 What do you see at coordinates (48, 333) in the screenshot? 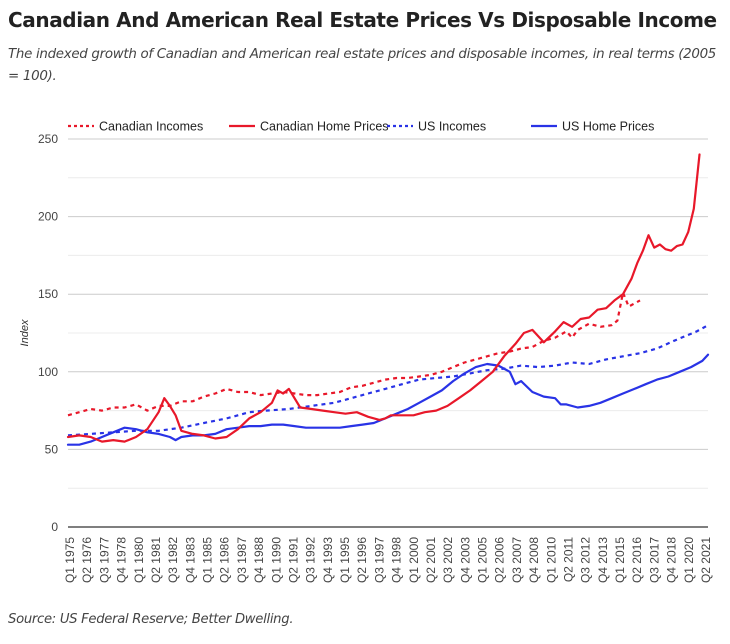
I see `y-axis-ticks: 0 50 100 150 200 250` at bounding box center [48, 333].